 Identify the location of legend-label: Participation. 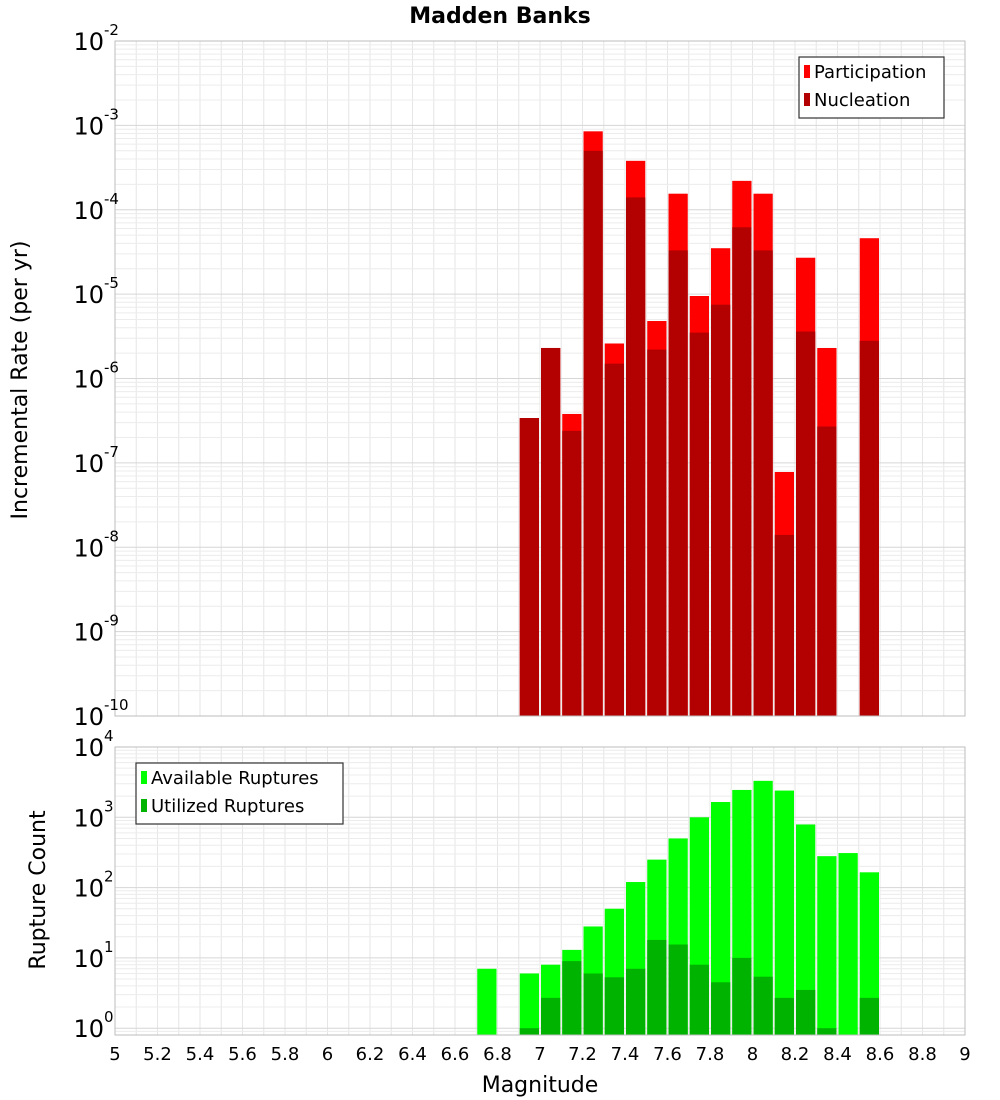
(870, 72).